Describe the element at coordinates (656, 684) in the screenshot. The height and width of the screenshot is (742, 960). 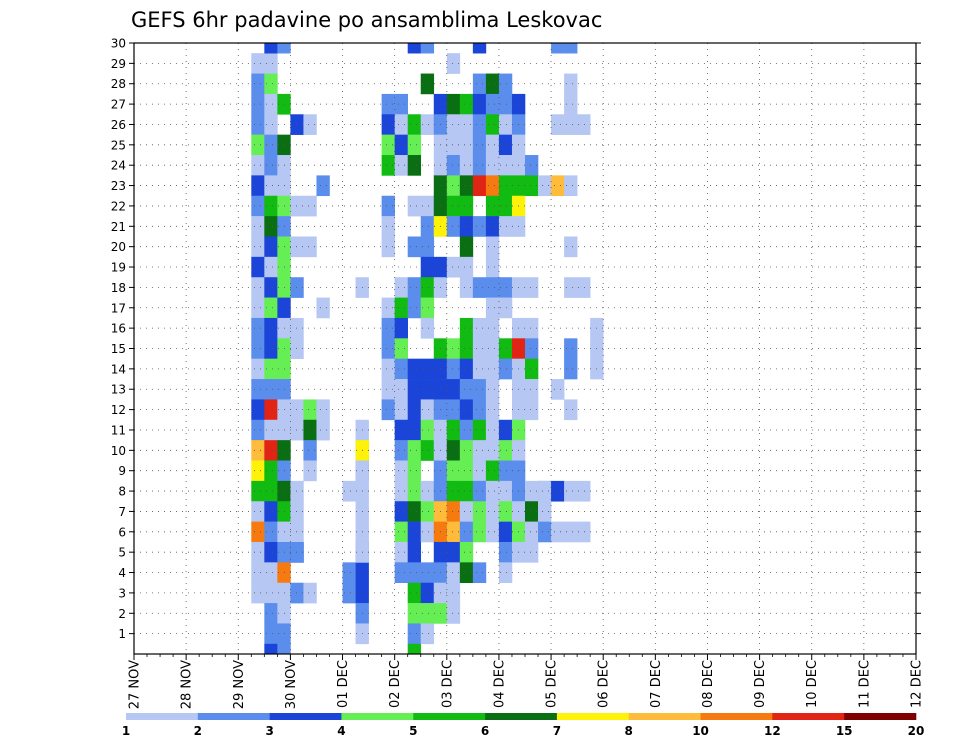
I see `x-tick-label: 07 DEC` at that location.